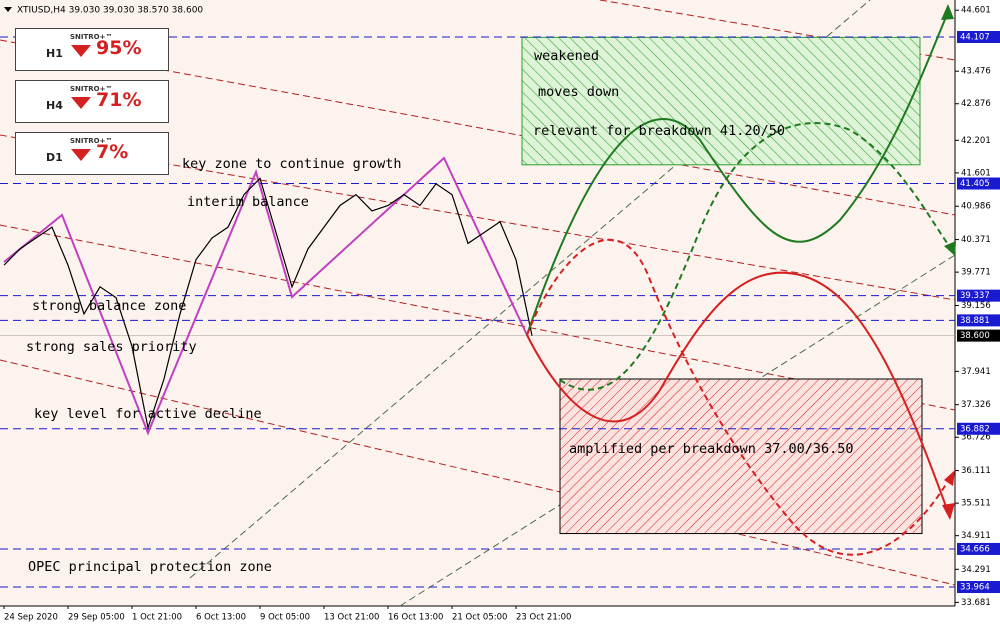 The width and height of the screenshot is (1000, 626). I want to click on price-tag, so click(978, 335).